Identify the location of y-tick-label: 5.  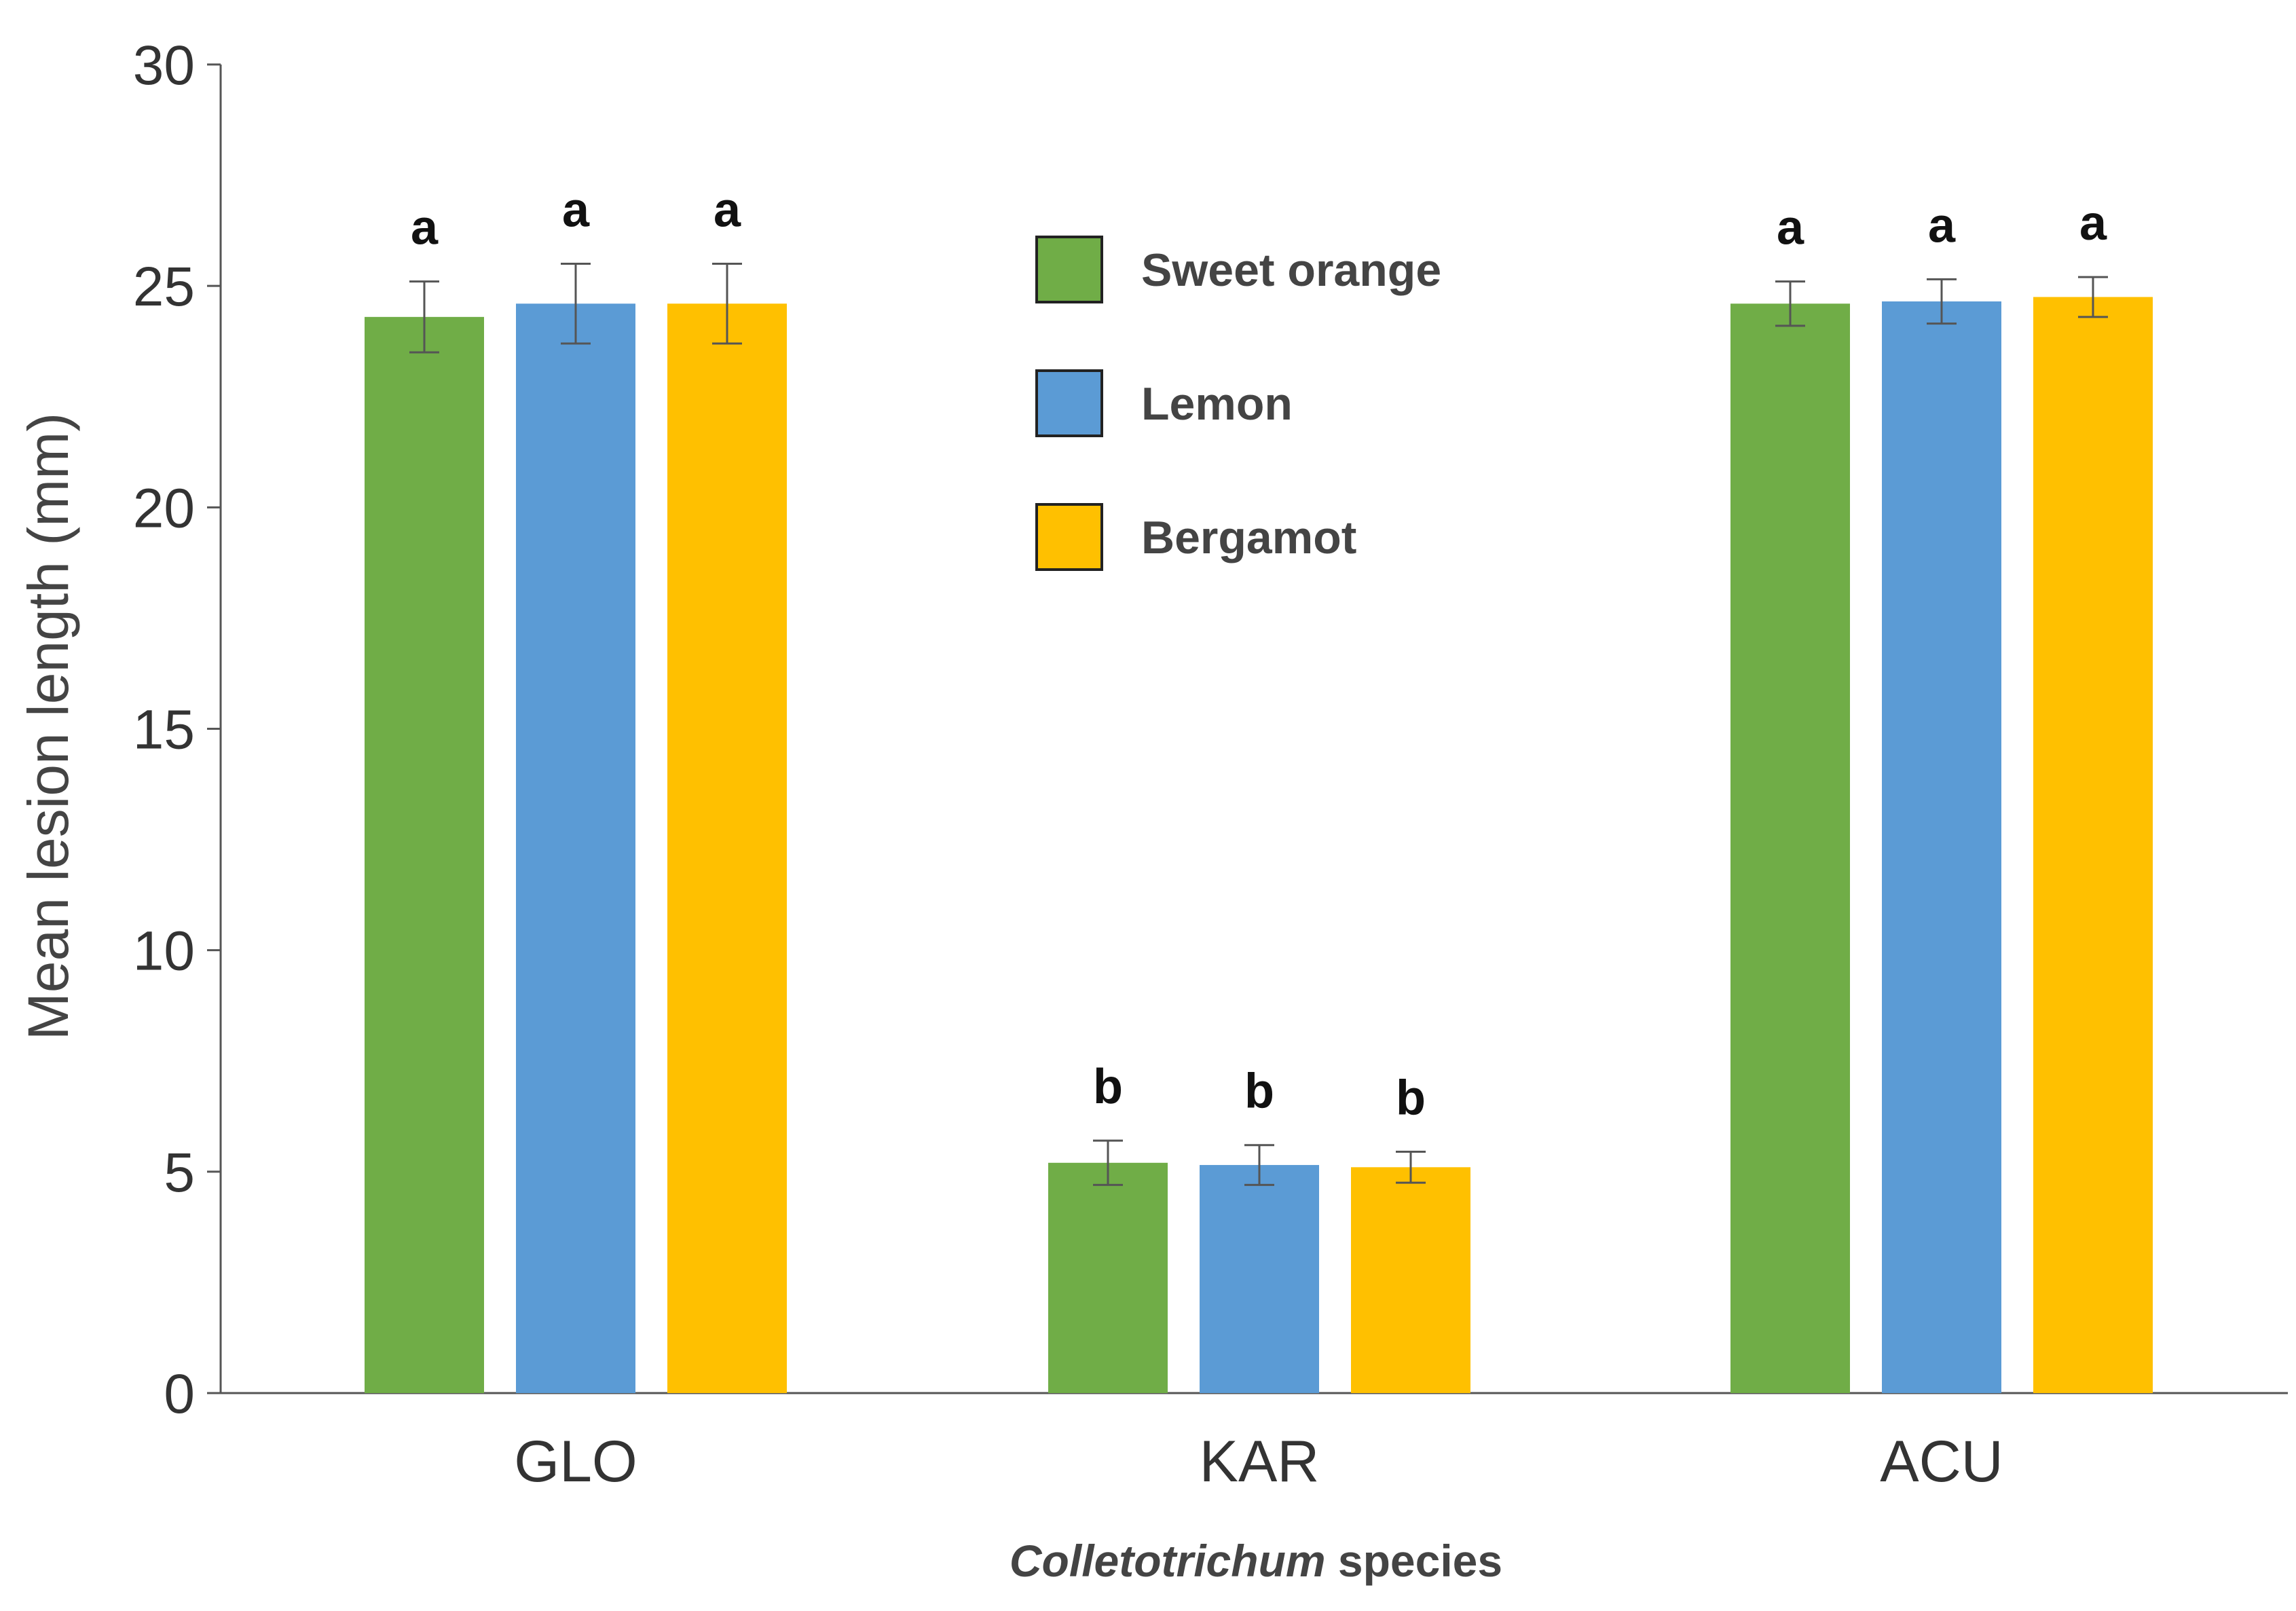
(179, 1173).